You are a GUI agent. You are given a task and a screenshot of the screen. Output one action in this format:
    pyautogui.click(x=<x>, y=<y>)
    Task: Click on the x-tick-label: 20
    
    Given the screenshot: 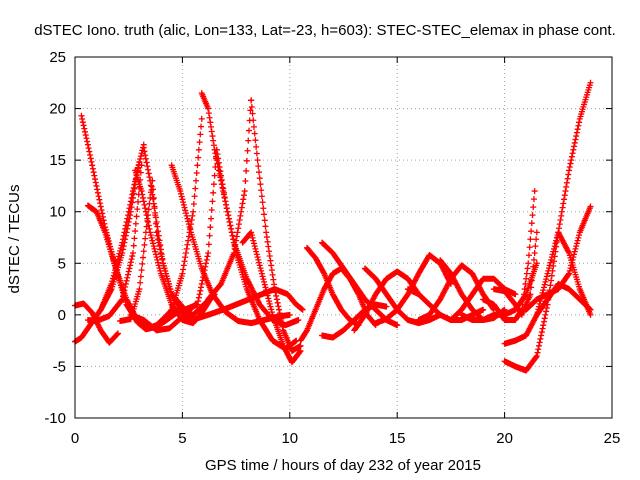 What is the action you would take?
    pyautogui.click(x=504, y=438)
    